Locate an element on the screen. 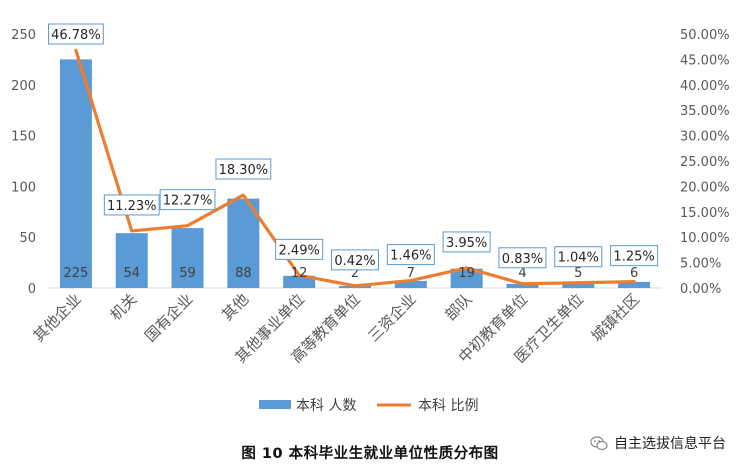  percent-callout: 1.04% is located at coordinates (578, 257).